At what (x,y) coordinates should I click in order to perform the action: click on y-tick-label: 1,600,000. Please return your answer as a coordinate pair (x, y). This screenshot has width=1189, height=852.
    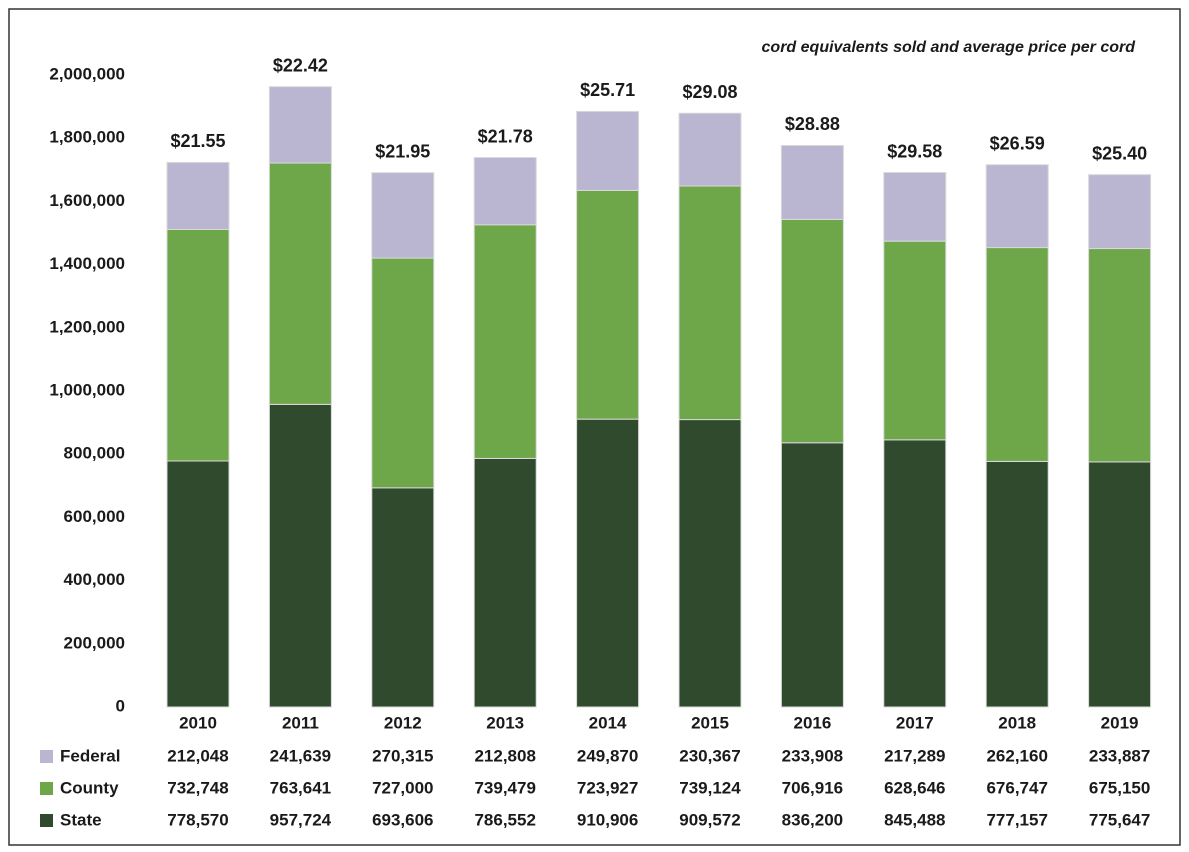
    Looking at the image, I should click on (87, 200).